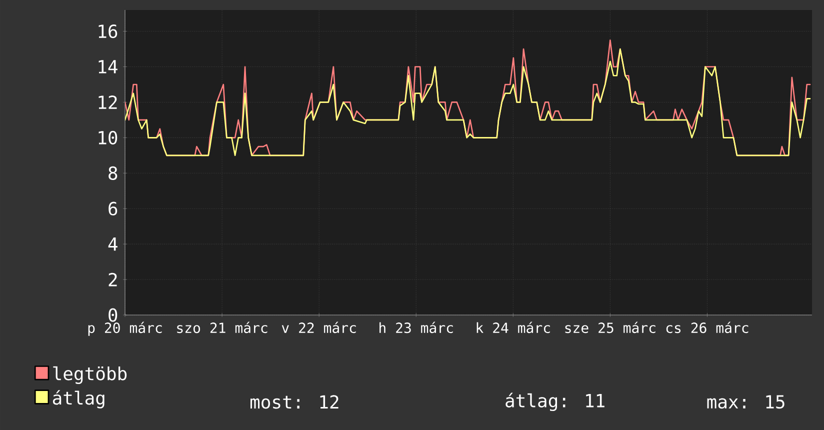 Image resolution: width=824 pixels, height=430 pixels. Describe the element at coordinates (90, 375) in the screenshot. I see `legend-label: legtöbb` at that location.